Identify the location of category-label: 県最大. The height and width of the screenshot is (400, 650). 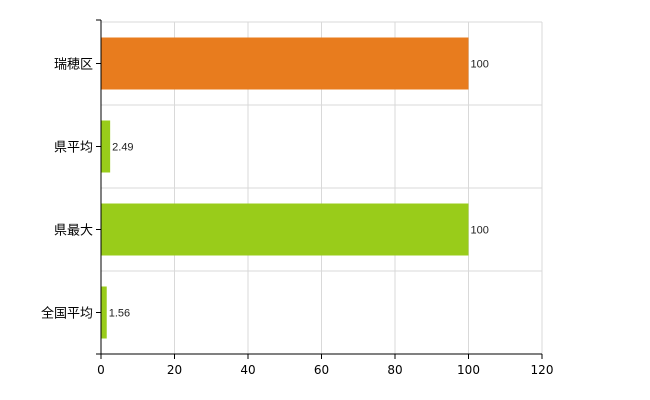
(73, 231).